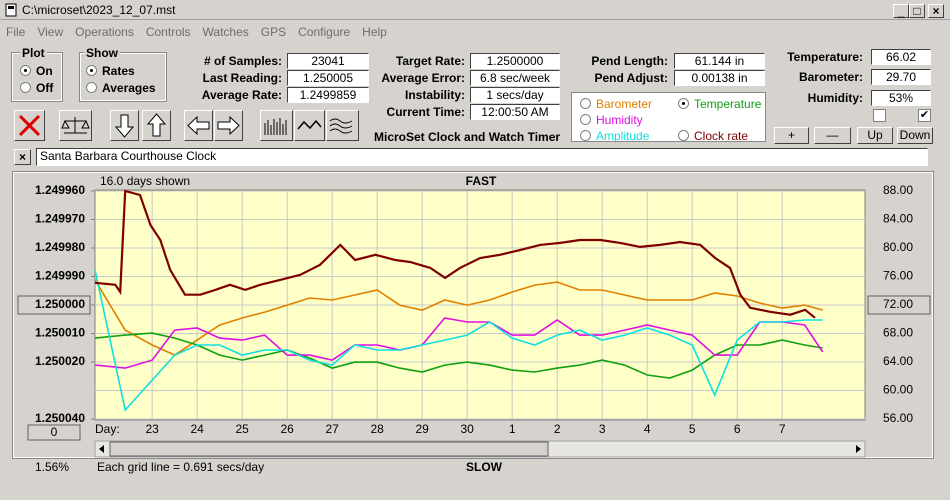  Describe the element at coordinates (611, 120) in the screenshot. I see `aux-option: Humidity` at that location.